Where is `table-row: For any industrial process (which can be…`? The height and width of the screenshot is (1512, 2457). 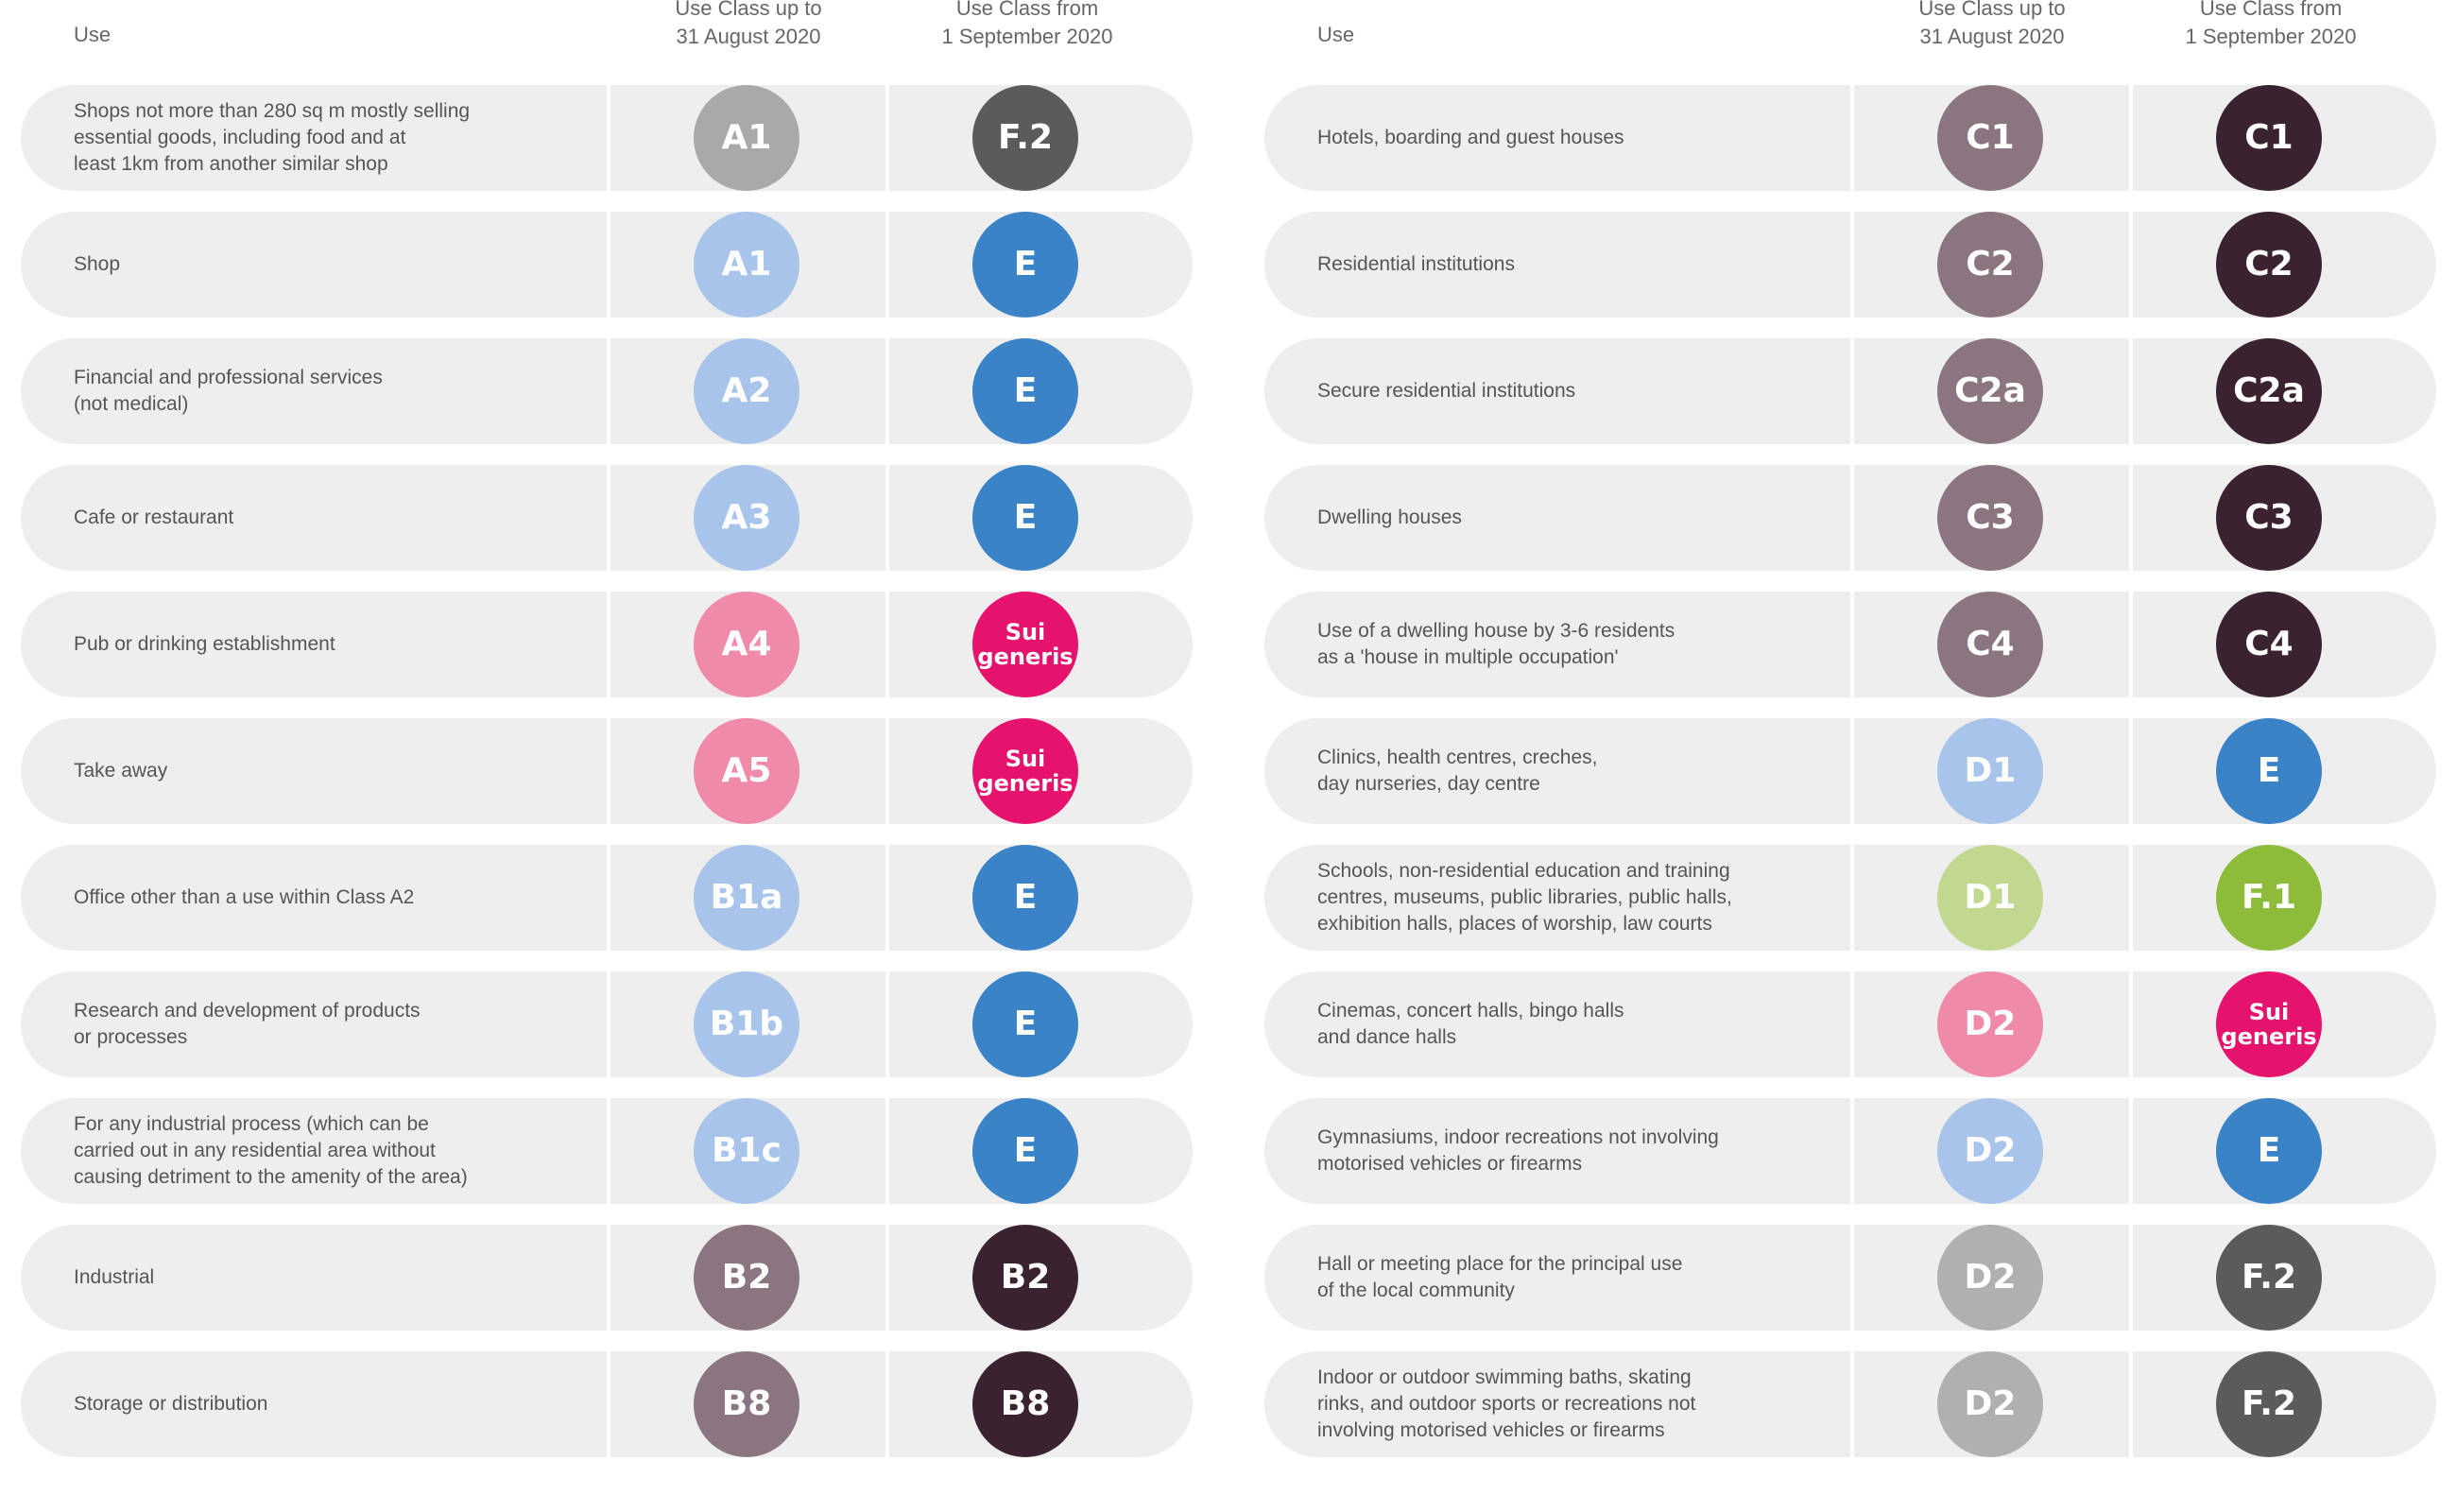 table-row: For any industrial process (which can be… is located at coordinates (607, 1151).